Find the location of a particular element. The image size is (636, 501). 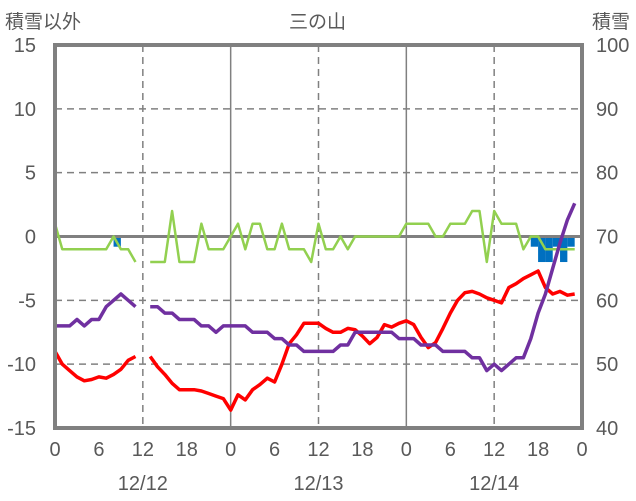

date-label: 12/14 is located at coordinates (494, 484).